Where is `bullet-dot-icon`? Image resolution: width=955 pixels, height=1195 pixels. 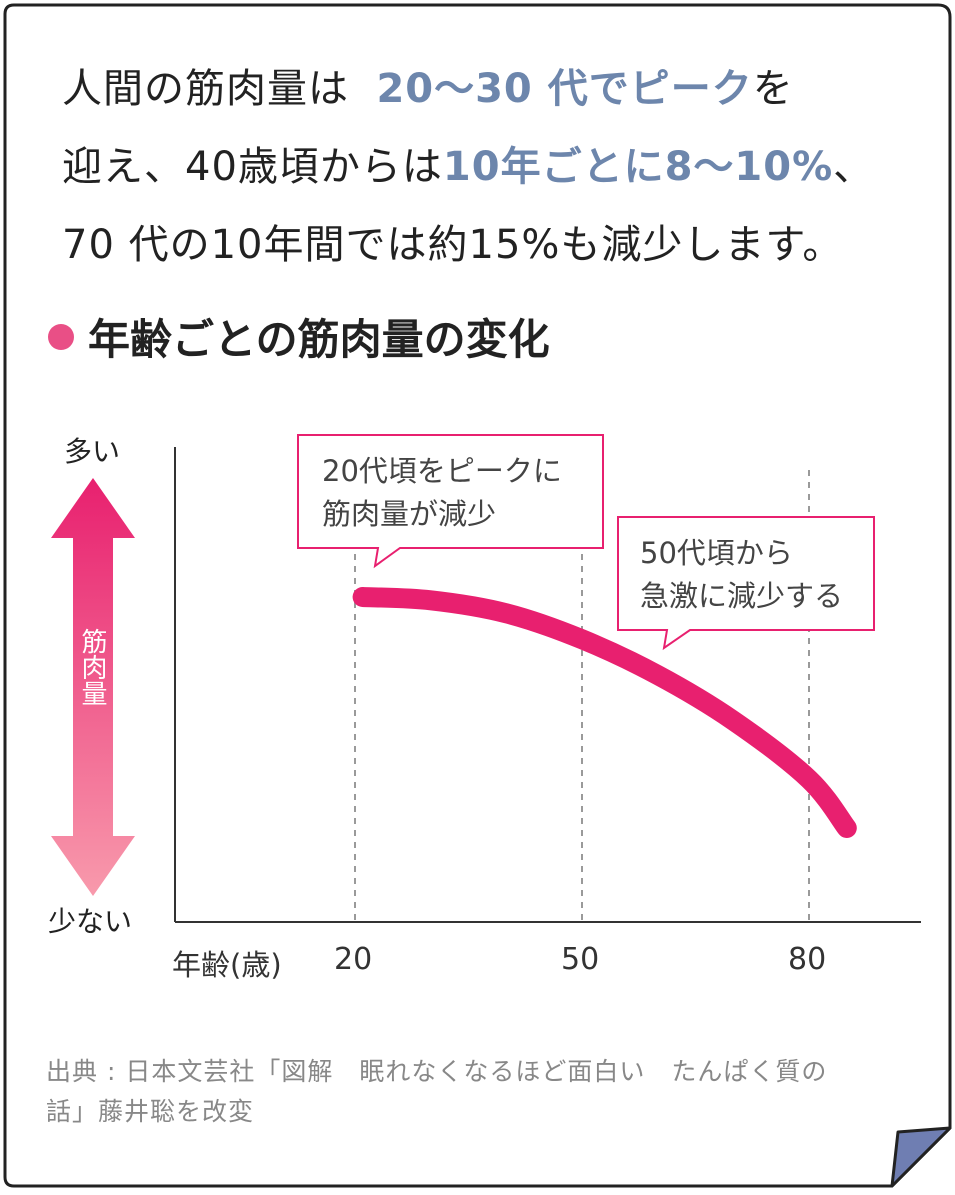
bullet-dot-icon is located at coordinates (61, 337).